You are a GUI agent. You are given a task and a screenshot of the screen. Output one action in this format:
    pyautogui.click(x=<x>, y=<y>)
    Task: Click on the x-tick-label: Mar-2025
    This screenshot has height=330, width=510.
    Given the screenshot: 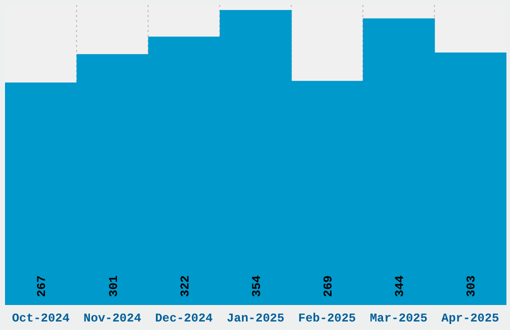 What is the action you would take?
    pyautogui.click(x=399, y=319)
    